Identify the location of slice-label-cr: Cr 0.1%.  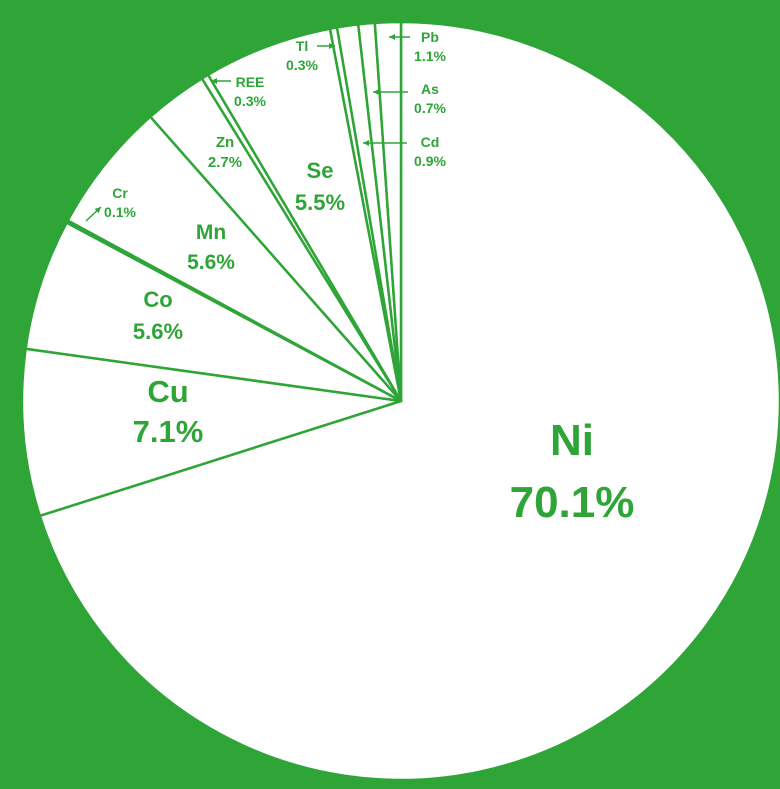
(120, 202).